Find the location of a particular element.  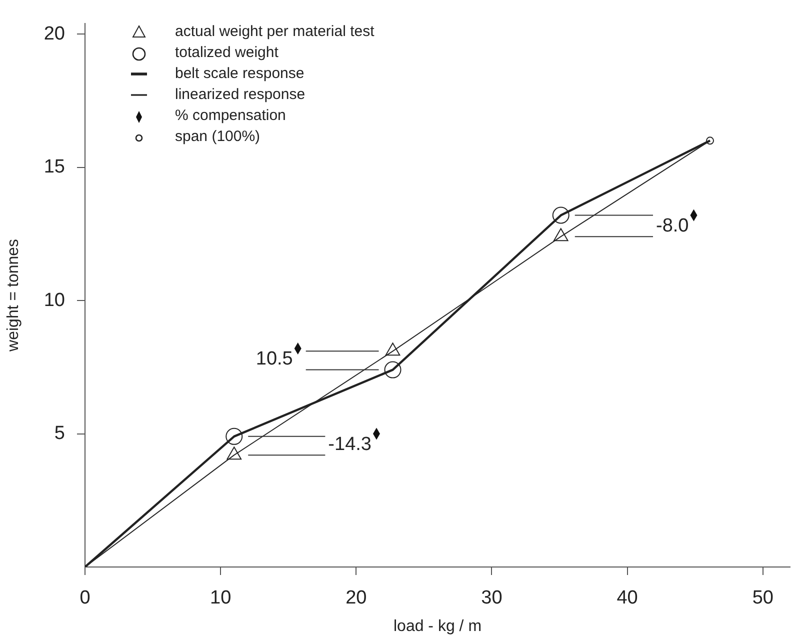

x-tick-label: 40 is located at coordinates (627, 598).